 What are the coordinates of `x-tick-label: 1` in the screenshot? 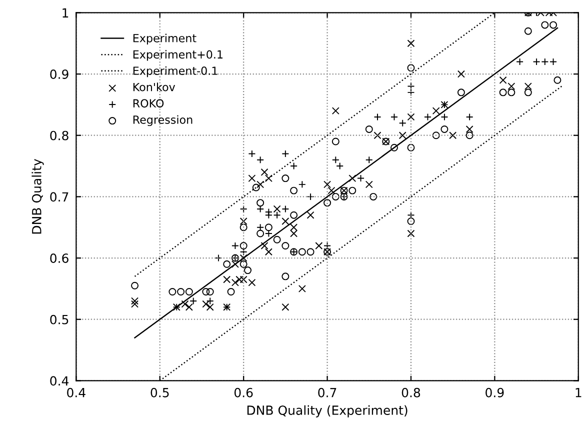 It's located at (579, 393).